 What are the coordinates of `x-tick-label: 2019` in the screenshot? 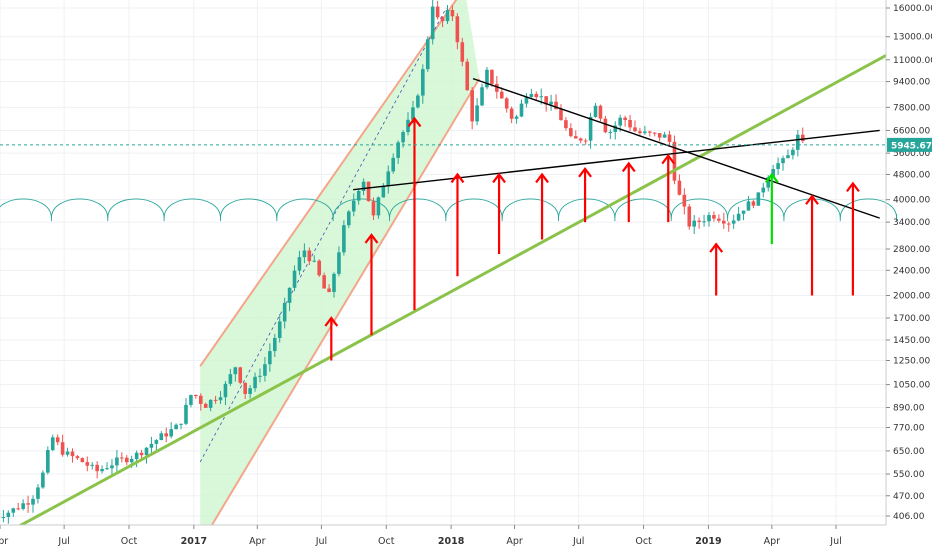 It's located at (708, 541).